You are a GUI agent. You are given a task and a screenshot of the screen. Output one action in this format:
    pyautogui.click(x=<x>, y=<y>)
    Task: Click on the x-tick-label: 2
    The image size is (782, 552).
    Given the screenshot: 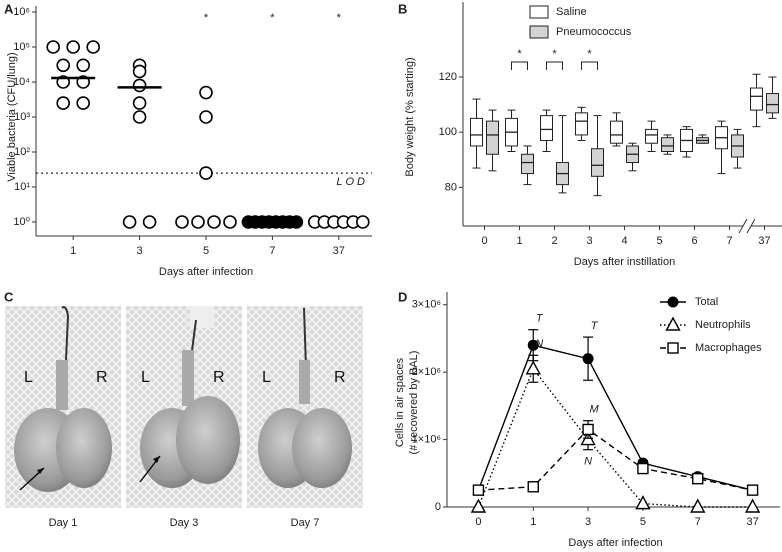 What is the action you would take?
    pyautogui.click(x=554, y=241)
    